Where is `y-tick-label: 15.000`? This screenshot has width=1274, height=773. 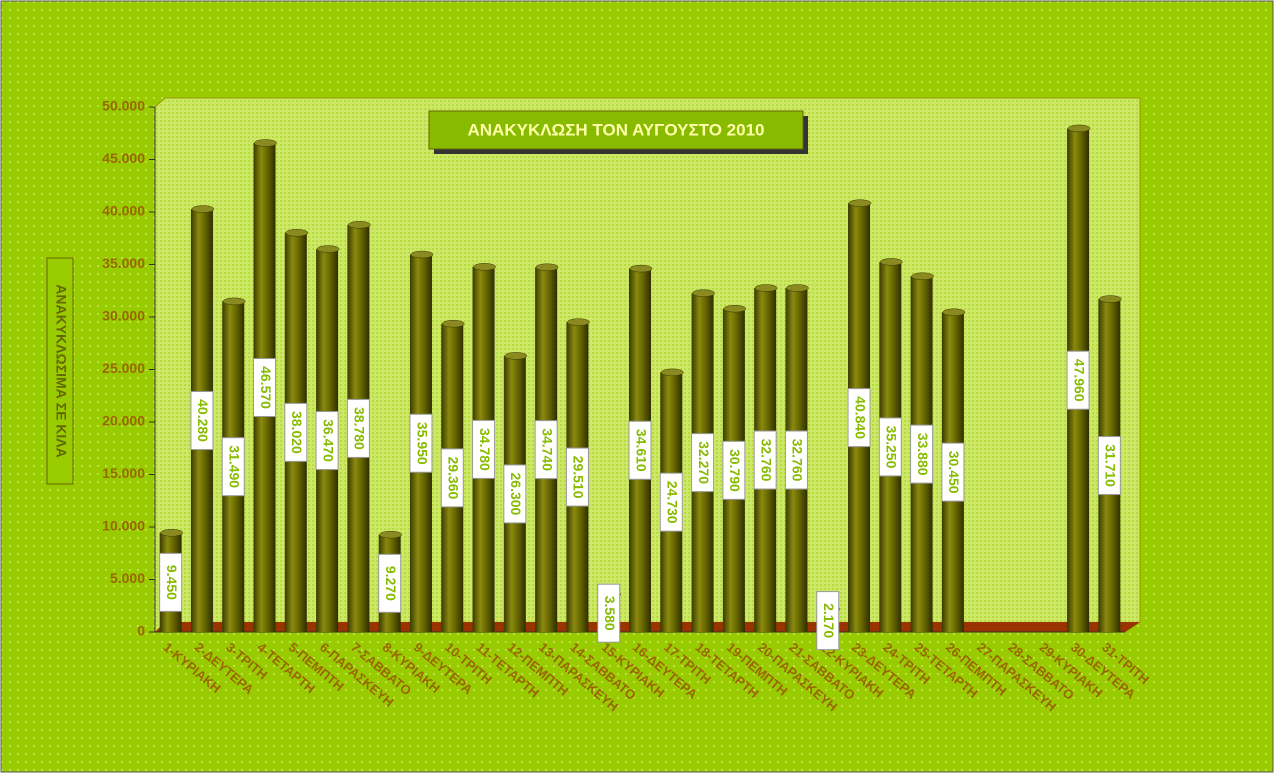 y-tick-label: 15.000 is located at coordinates (123, 473).